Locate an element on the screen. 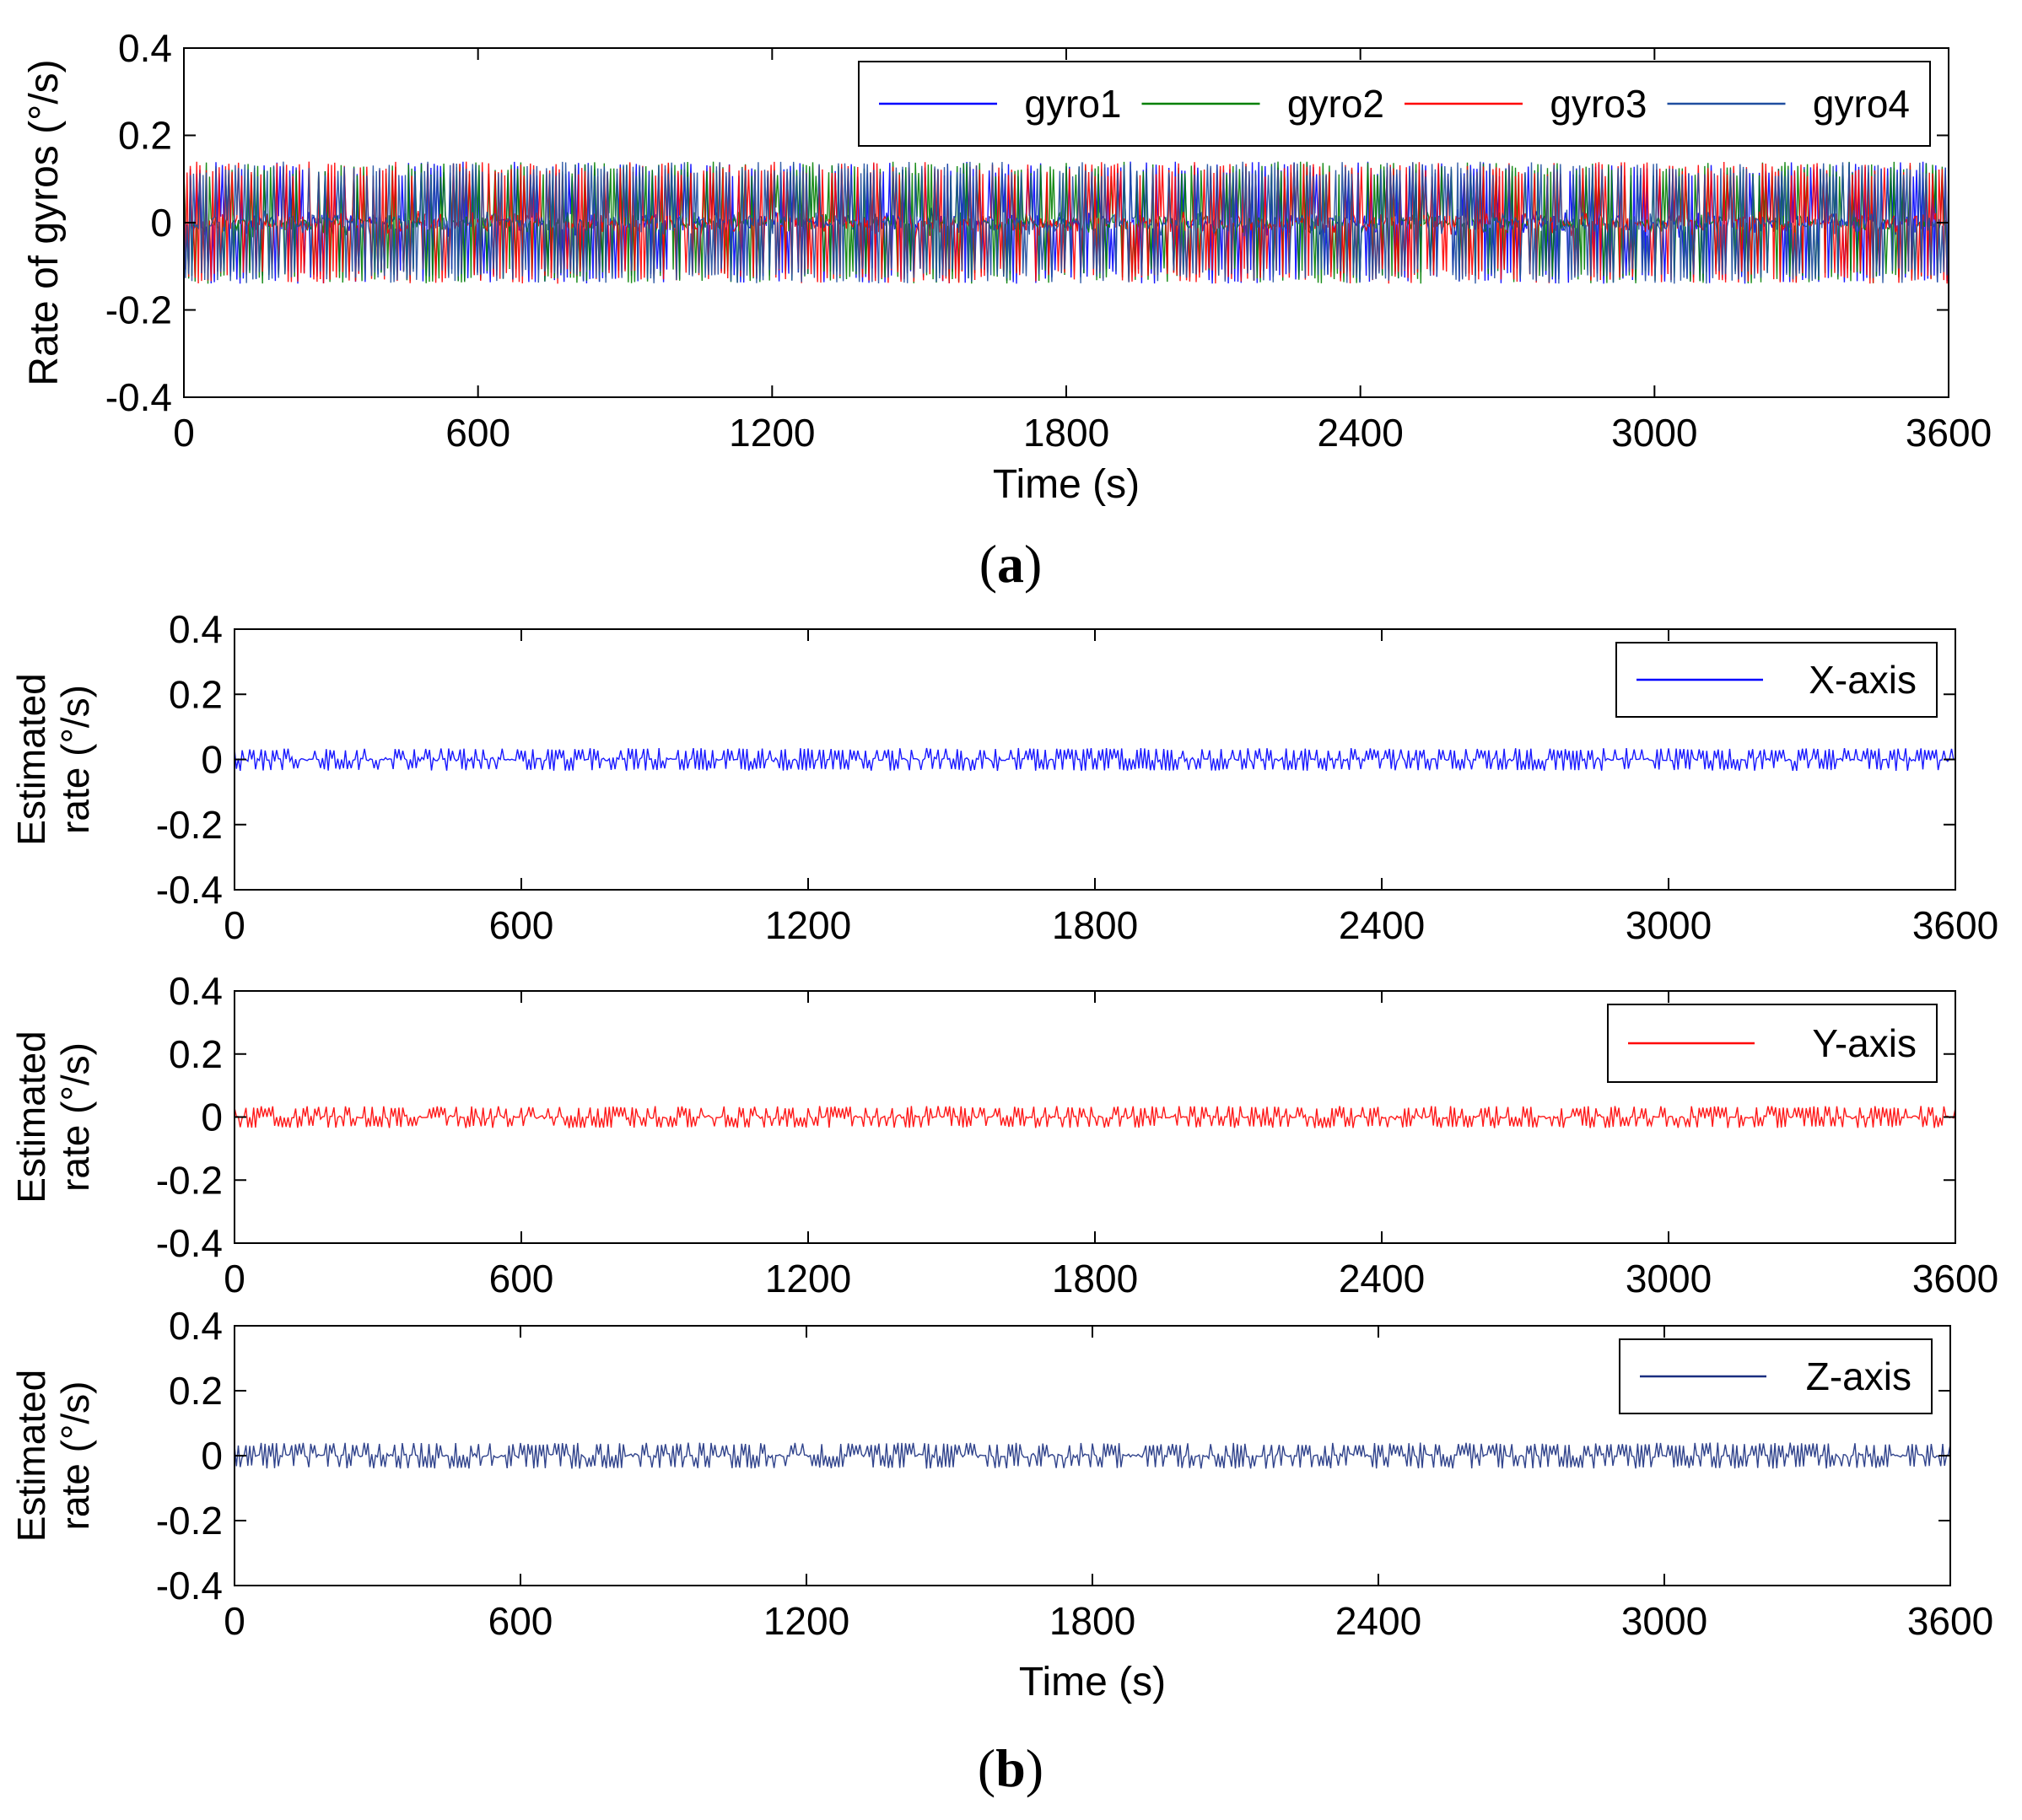 Image resolution: width=2022 pixels, height=1820 pixels. x-tick-label-b3-2400: 2400 is located at coordinates (1378, 1621).